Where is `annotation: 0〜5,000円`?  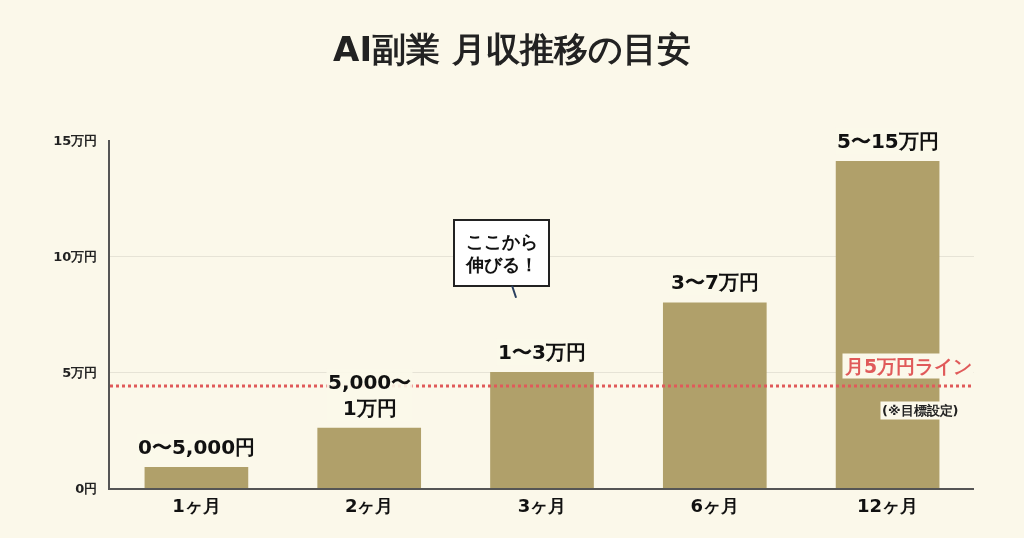 annotation: 0〜5,000円 is located at coordinates (197, 447).